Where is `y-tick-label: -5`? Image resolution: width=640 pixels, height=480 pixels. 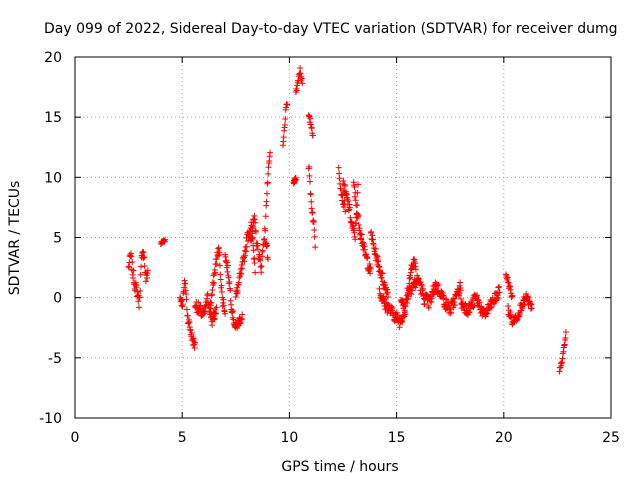 y-tick-label: -5 is located at coordinates (55, 359).